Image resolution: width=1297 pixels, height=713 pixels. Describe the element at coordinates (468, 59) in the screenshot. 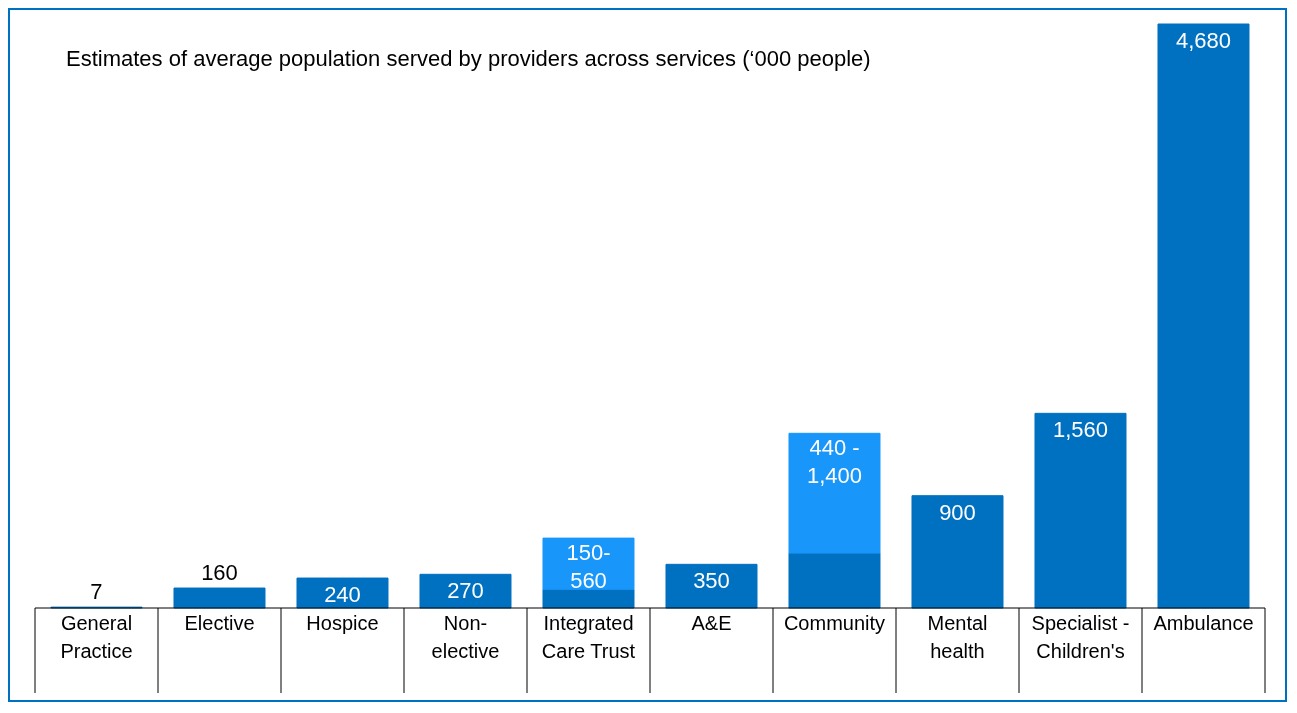

I see `text: Estimates of average population served by providers across services (‘000 people)` at that location.